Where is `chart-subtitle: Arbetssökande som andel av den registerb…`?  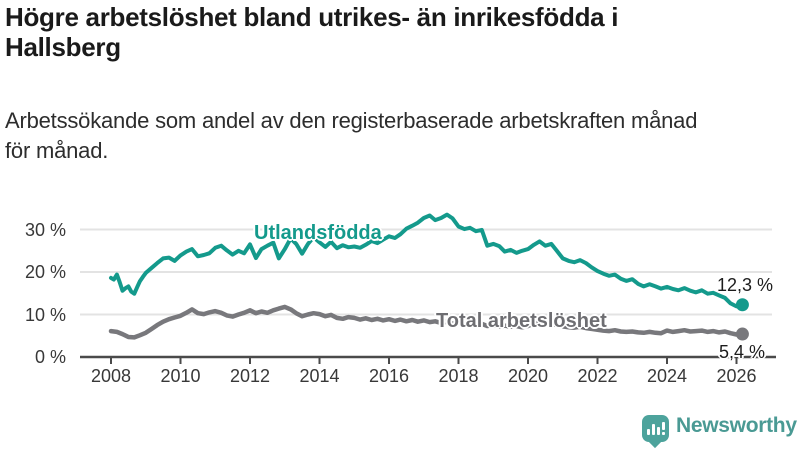
chart-subtitle: Arbetssökande som andel av den registerb… is located at coordinates (401, 136).